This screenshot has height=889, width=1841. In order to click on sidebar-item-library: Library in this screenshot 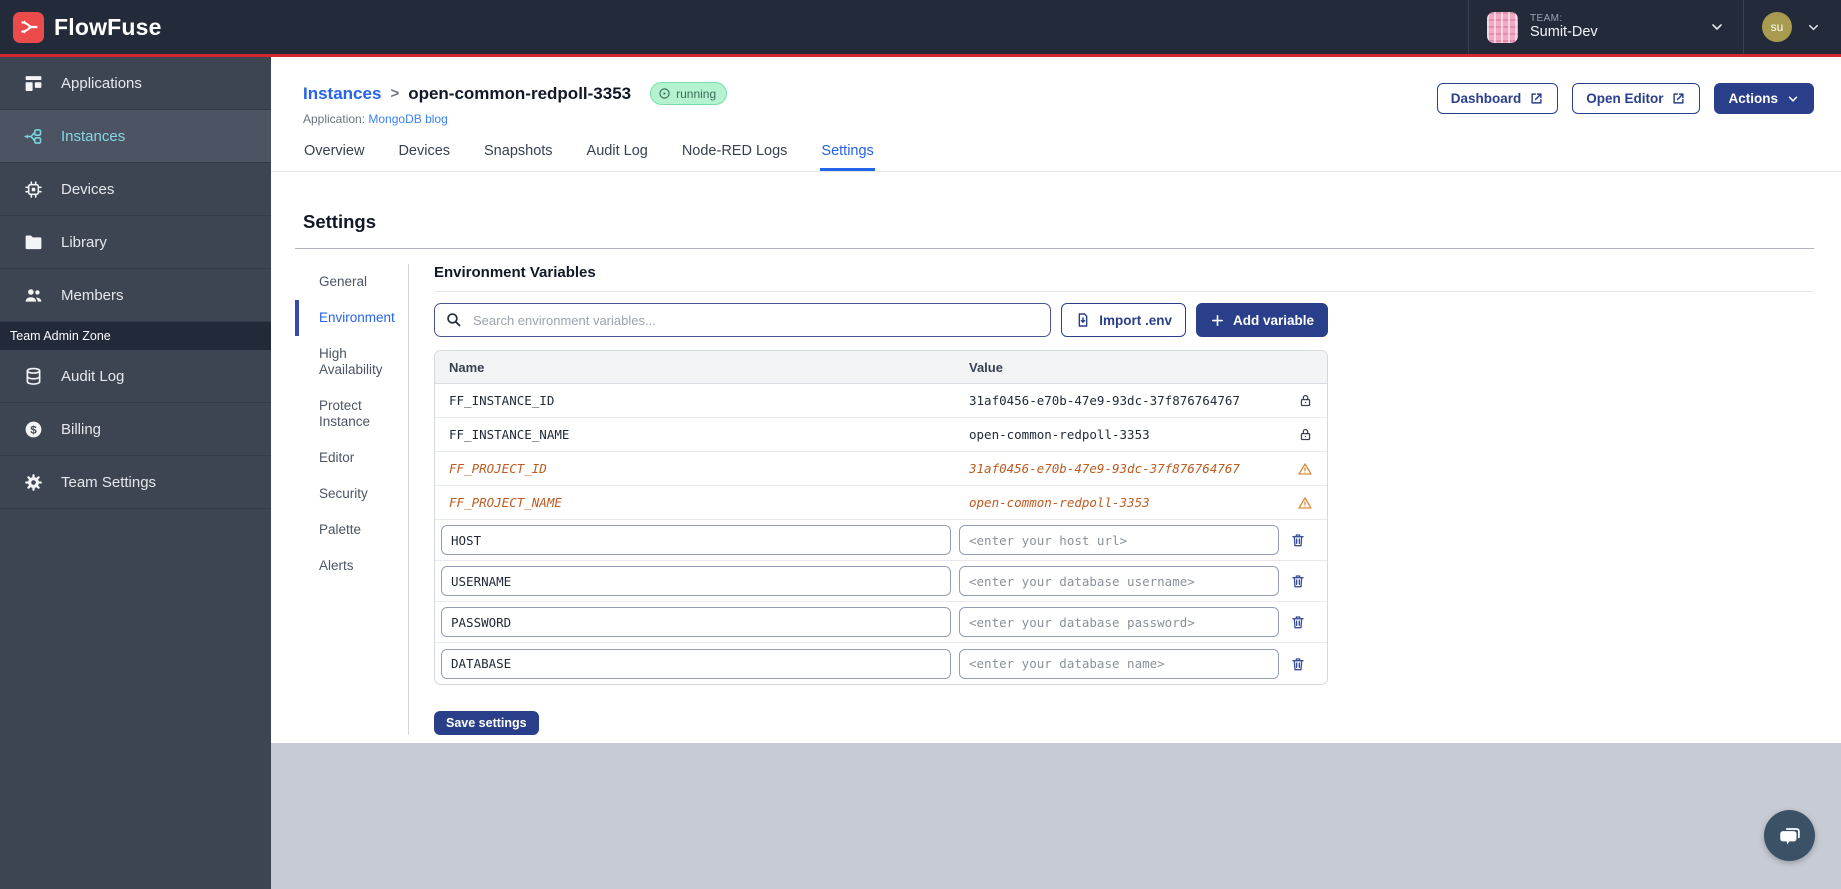, I will do `click(135, 242)`.